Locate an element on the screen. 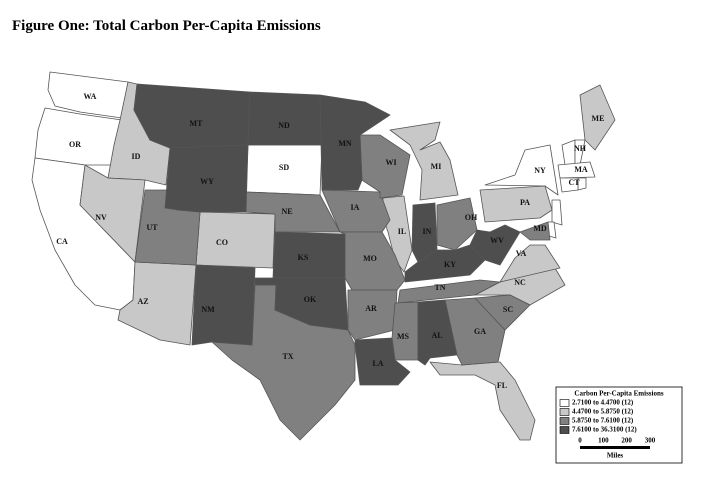 Image resolution: width=702 pixels, height=486 pixels. state-label: WI is located at coordinates (390, 162).